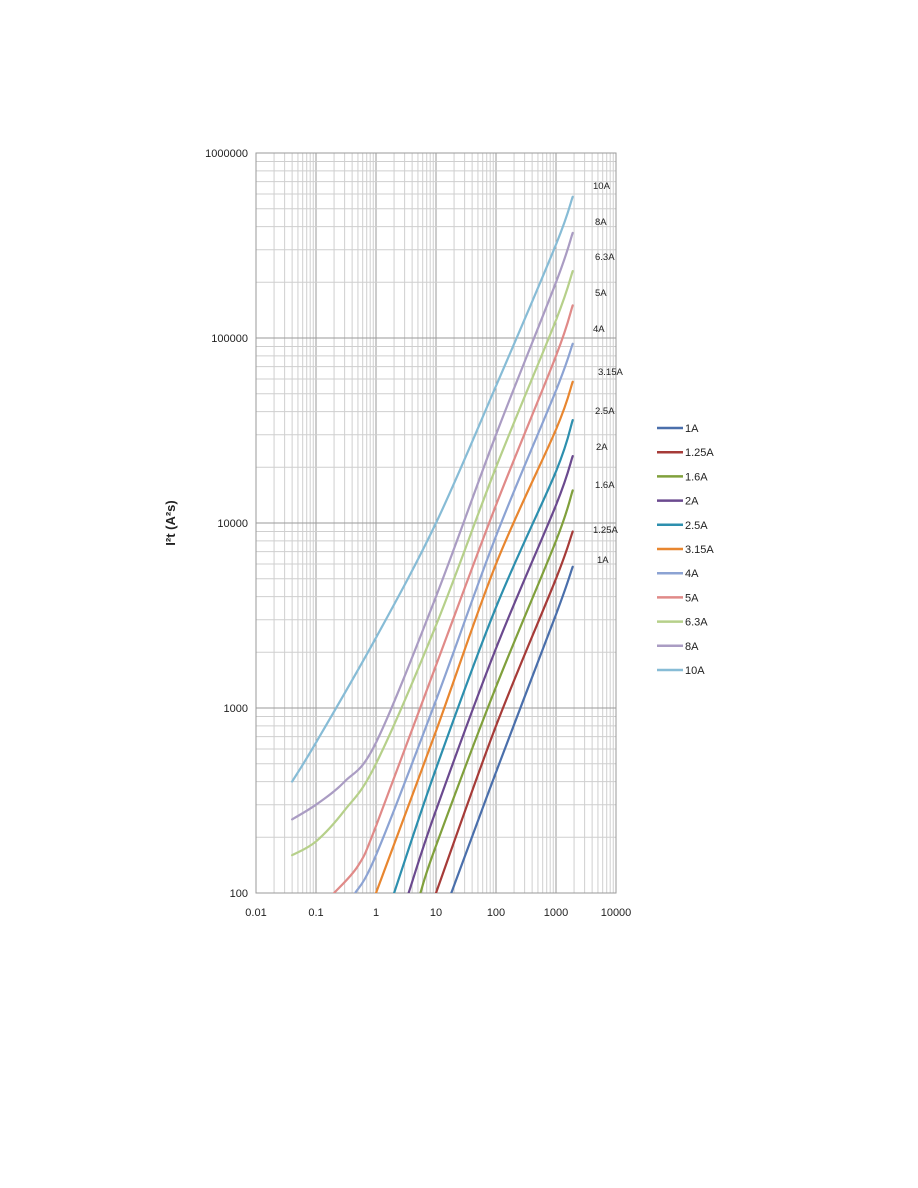 This screenshot has height=1188, width=918. Describe the element at coordinates (599, 329) in the screenshot. I see `series-end-label: 4A` at that location.